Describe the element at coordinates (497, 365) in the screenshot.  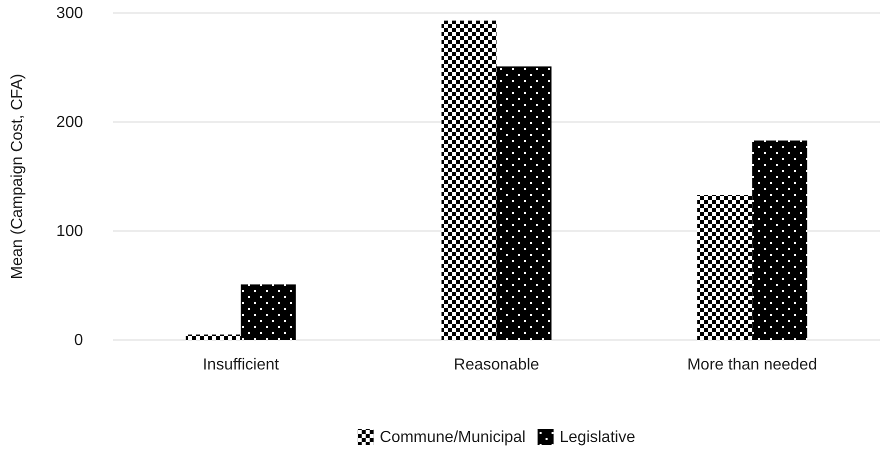
I see `x-tick-label: Reasonable` at that location.